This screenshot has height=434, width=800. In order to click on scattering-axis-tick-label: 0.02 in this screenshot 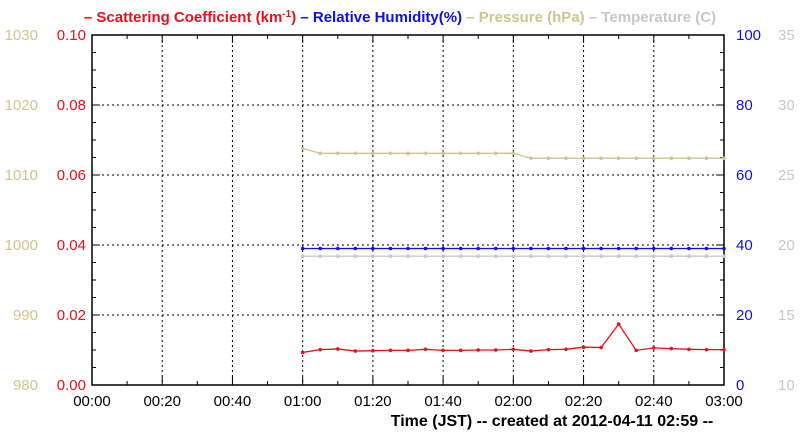, I will do `click(71, 315)`.